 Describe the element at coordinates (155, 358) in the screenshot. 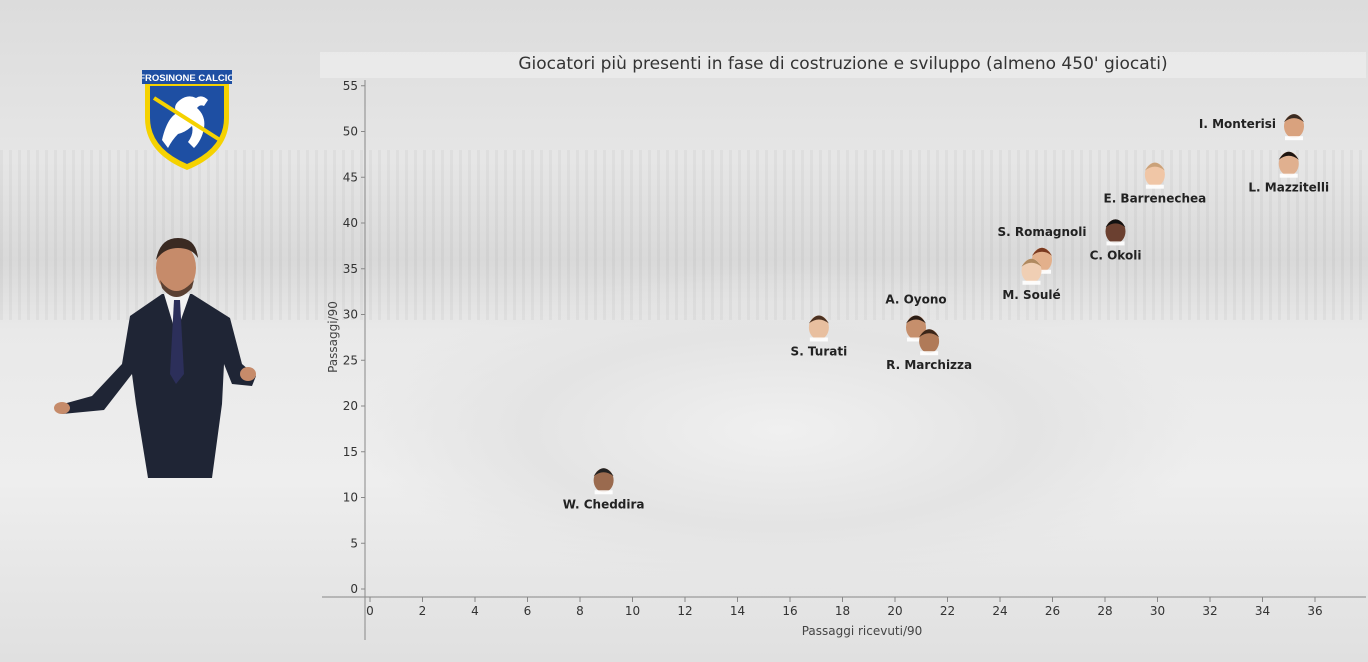

I see `coach-photo` at that location.